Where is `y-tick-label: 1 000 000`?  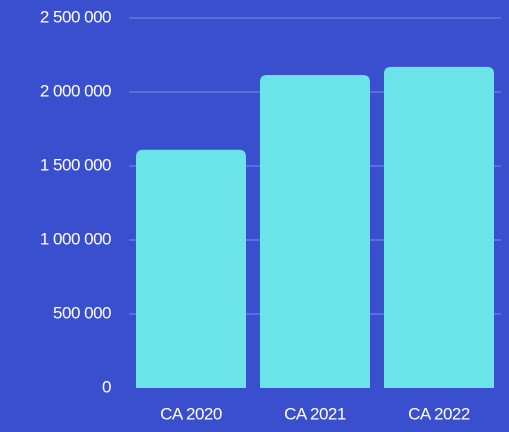
y-tick-label: 1 000 000 is located at coordinates (75, 238).